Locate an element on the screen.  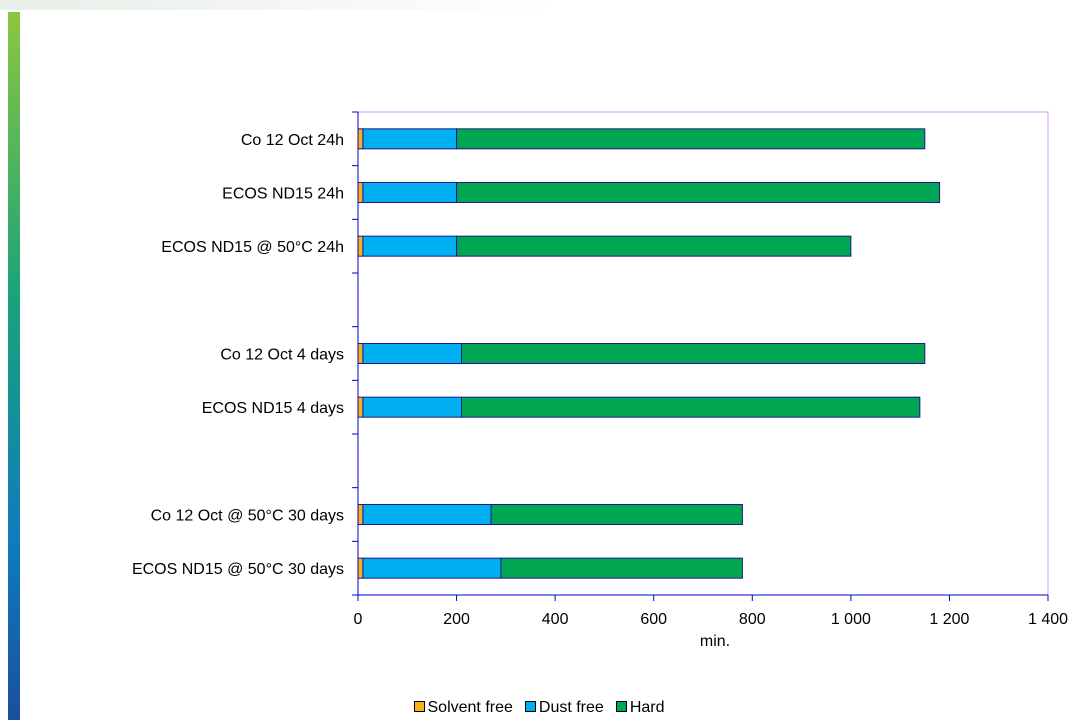
x-tick-label: 800 is located at coordinates (752, 619).